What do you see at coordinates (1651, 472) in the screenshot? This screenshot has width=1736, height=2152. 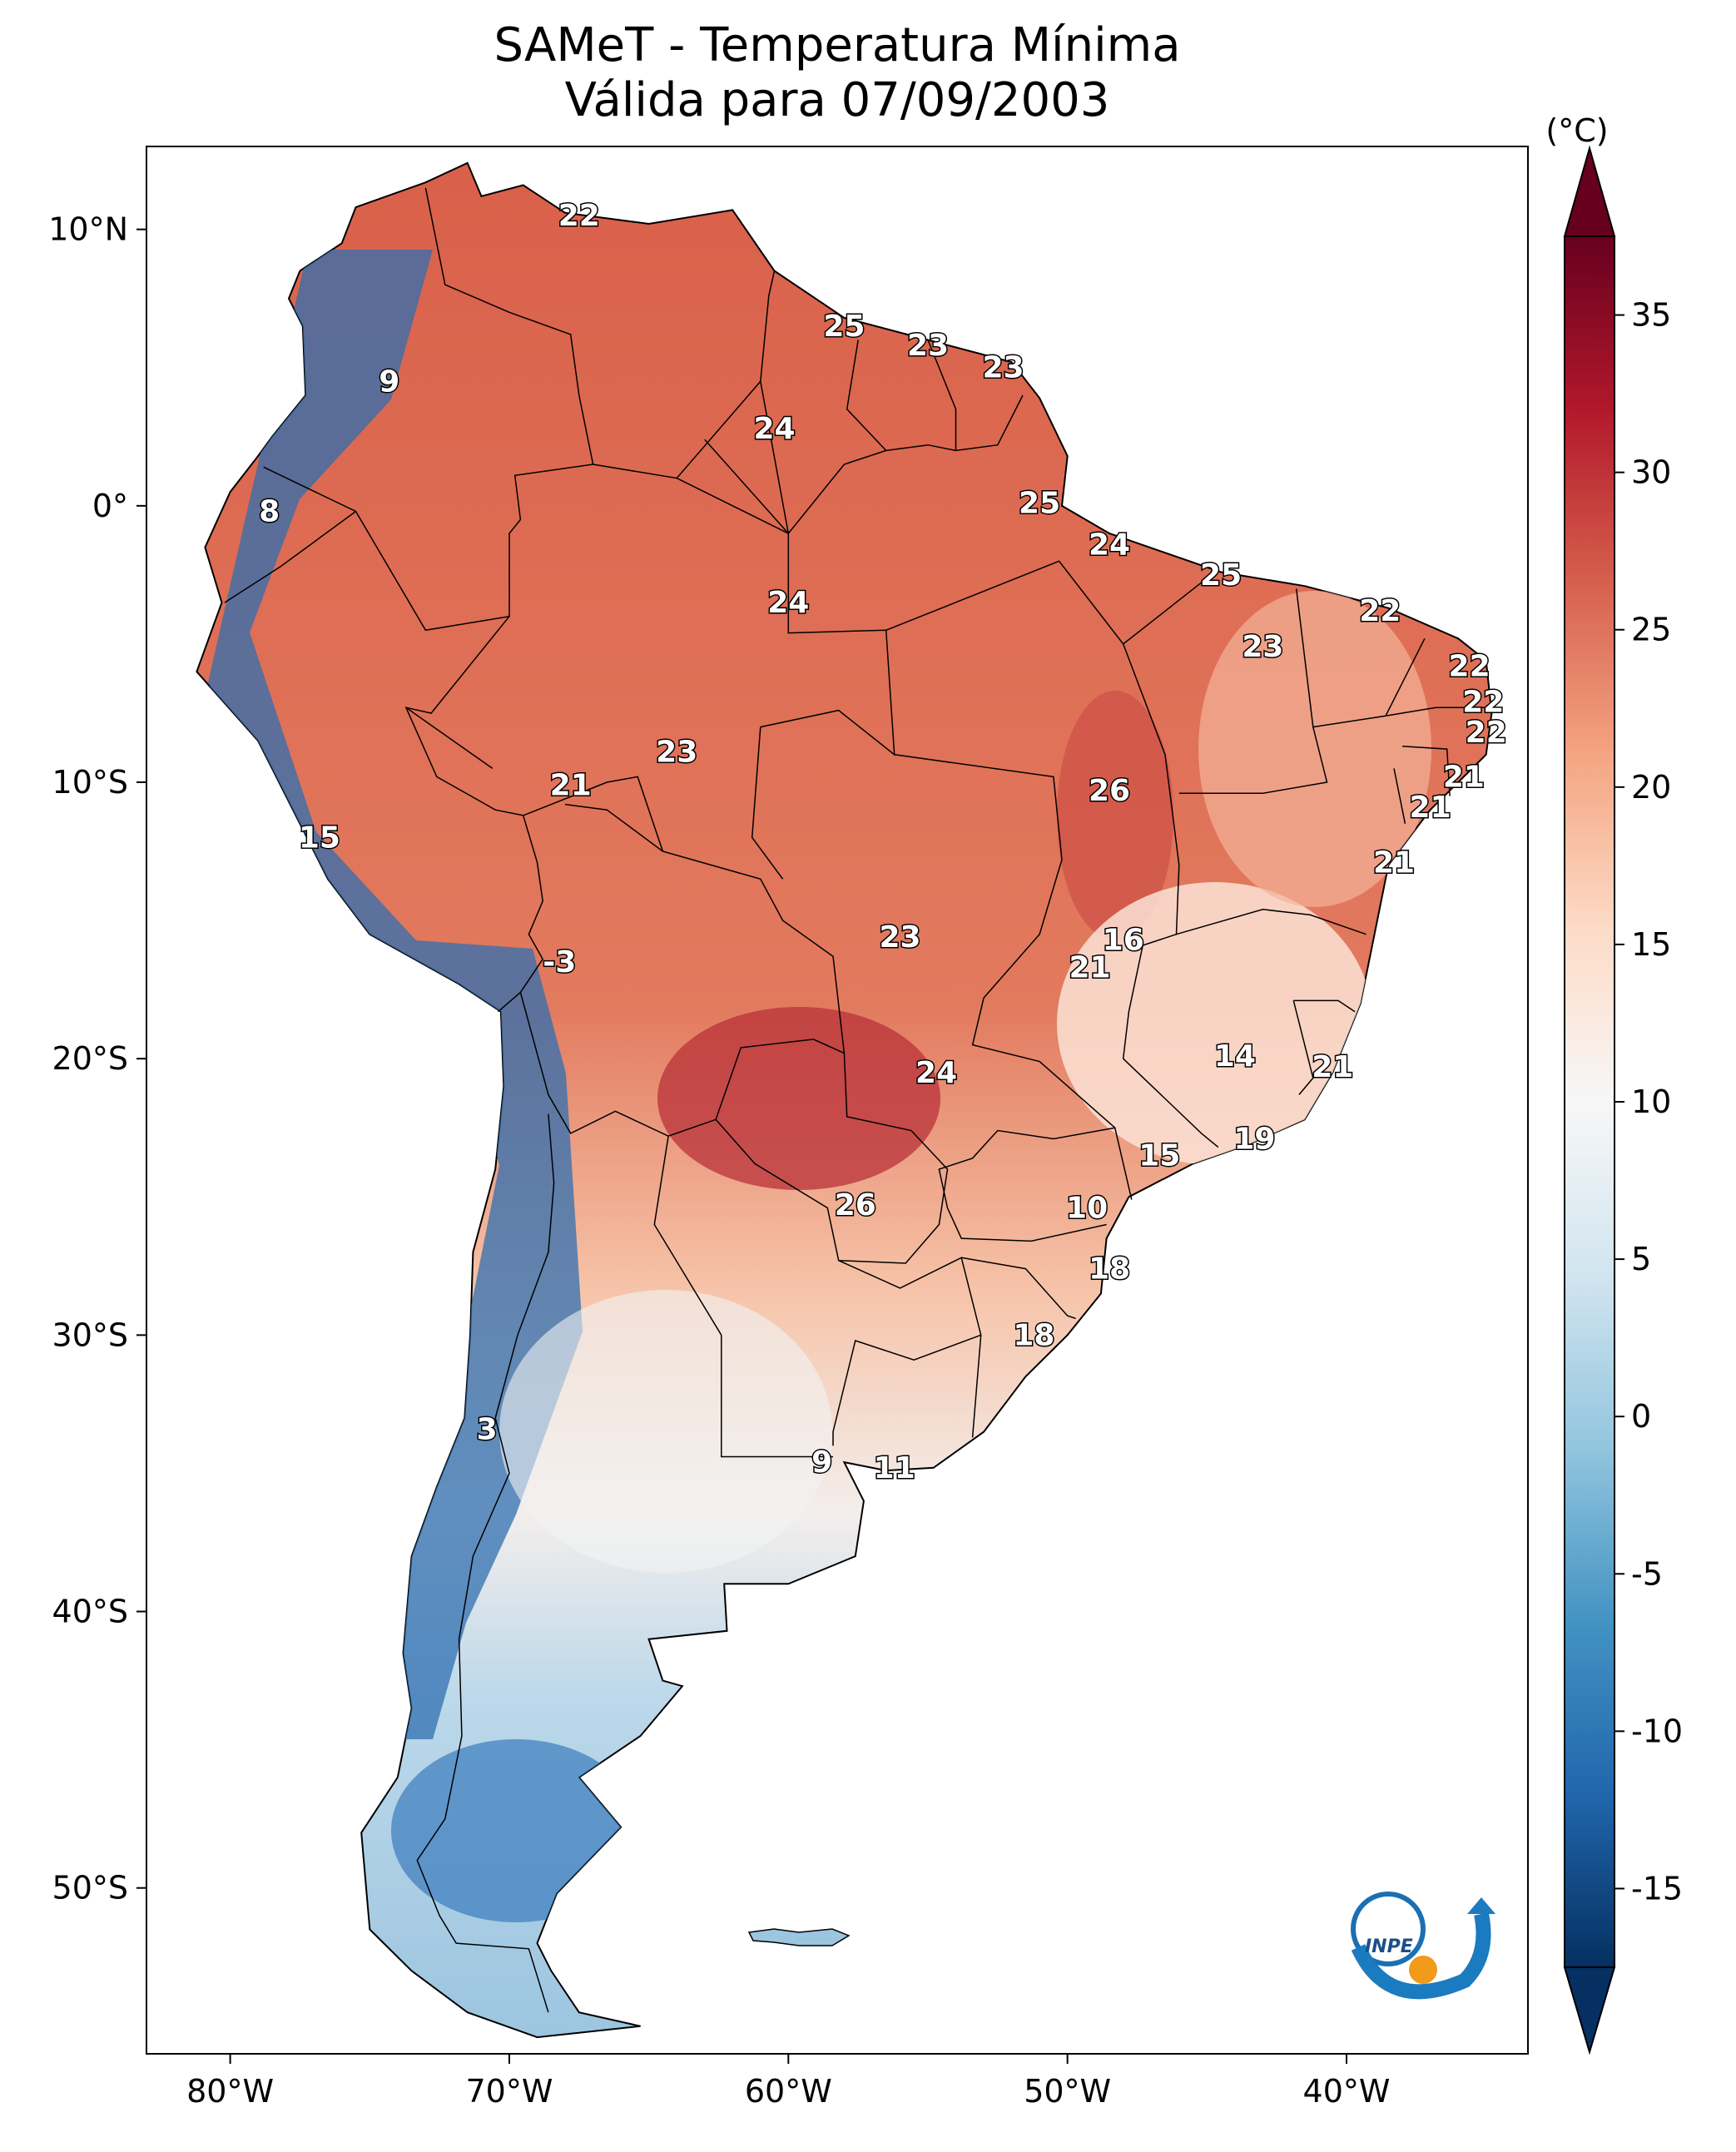 I see `colorbar-tick-label: 30` at bounding box center [1651, 472].